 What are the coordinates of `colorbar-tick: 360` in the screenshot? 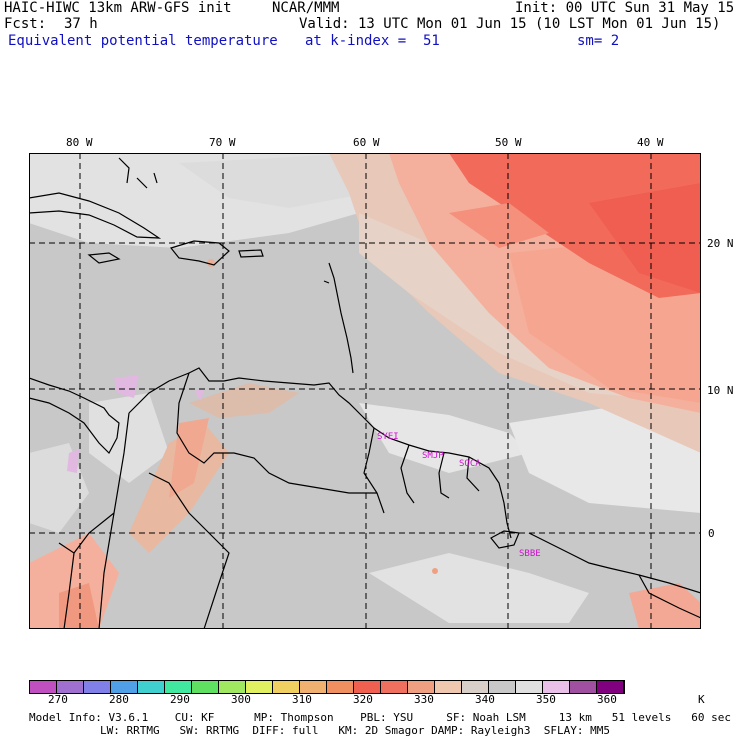 It's located at (607, 699).